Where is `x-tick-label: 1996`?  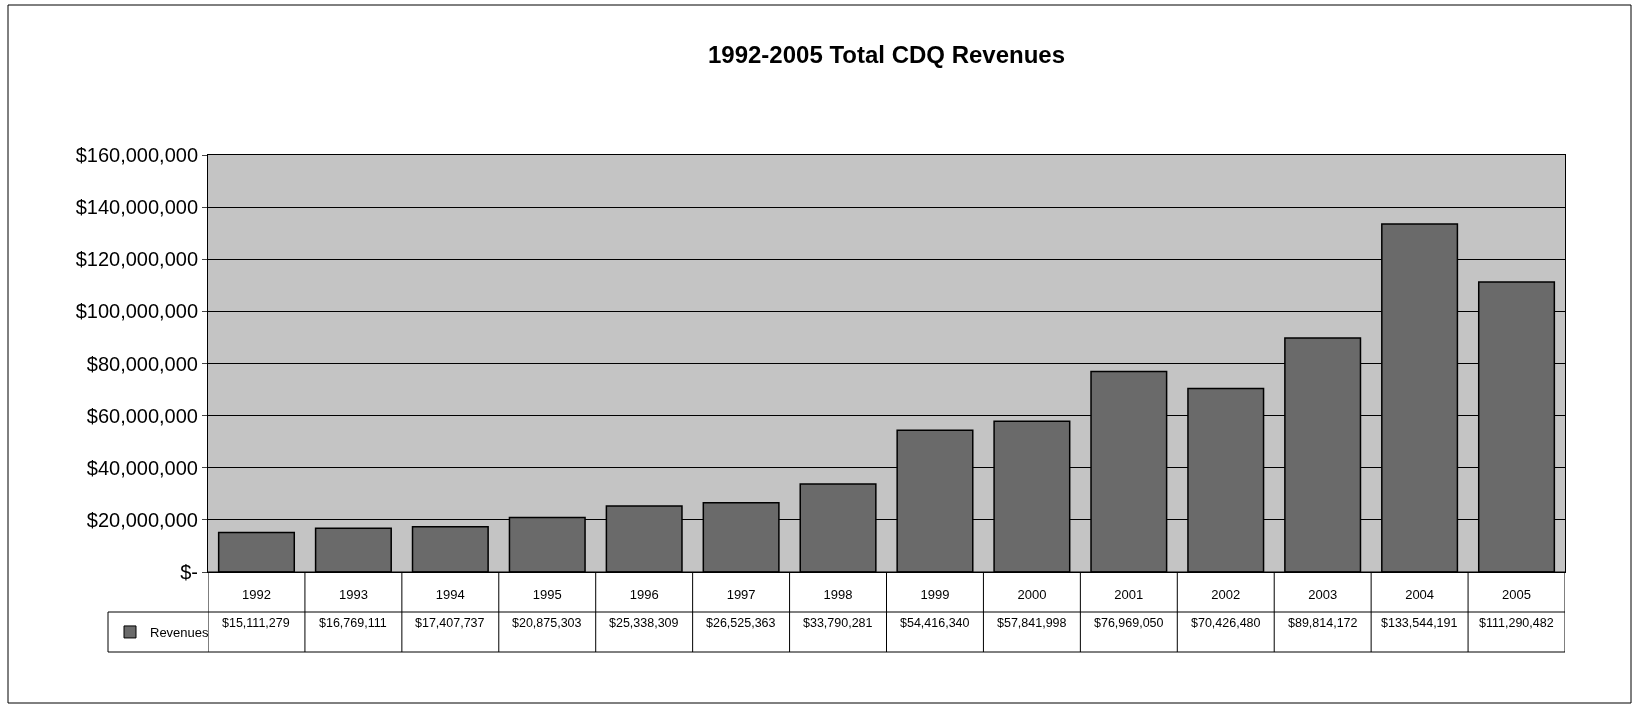 x-tick-label: 1996 is located at coordinates (644, 594).